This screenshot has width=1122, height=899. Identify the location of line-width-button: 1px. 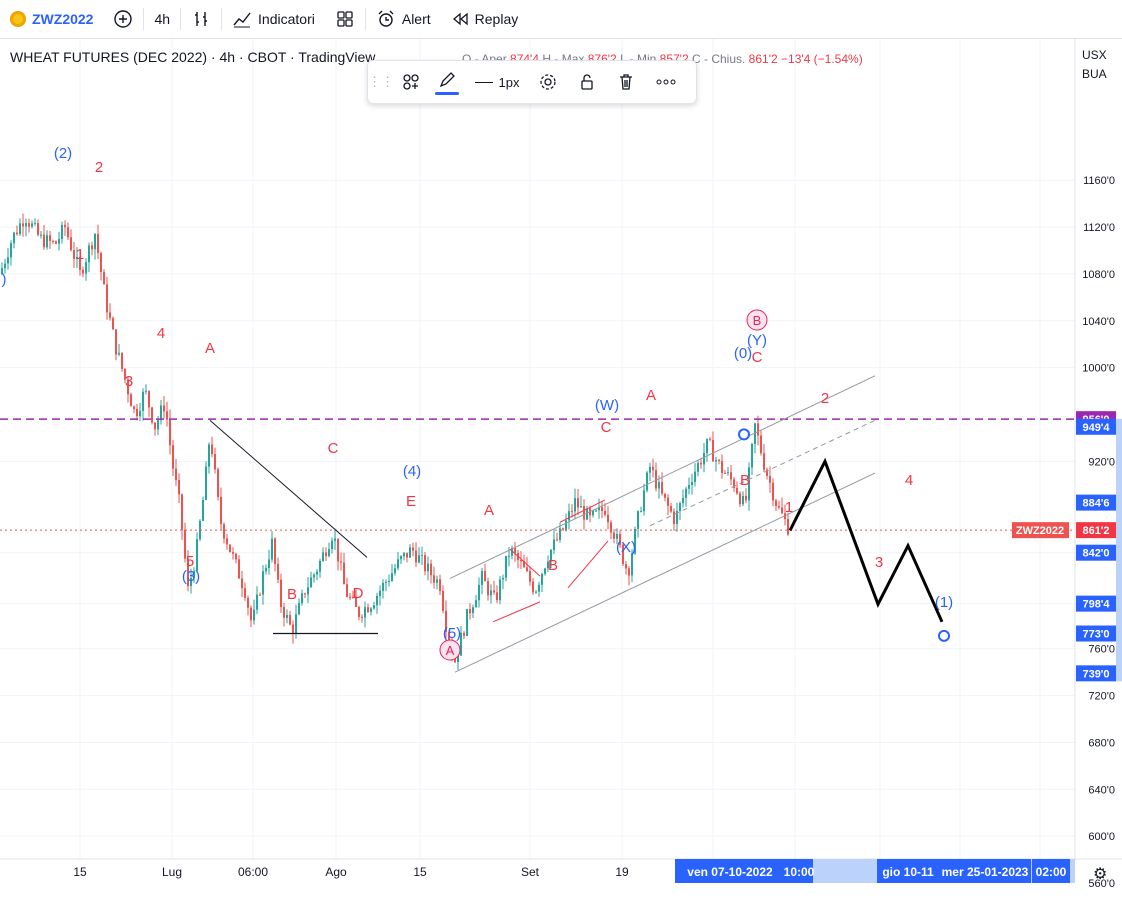
(497, 82).